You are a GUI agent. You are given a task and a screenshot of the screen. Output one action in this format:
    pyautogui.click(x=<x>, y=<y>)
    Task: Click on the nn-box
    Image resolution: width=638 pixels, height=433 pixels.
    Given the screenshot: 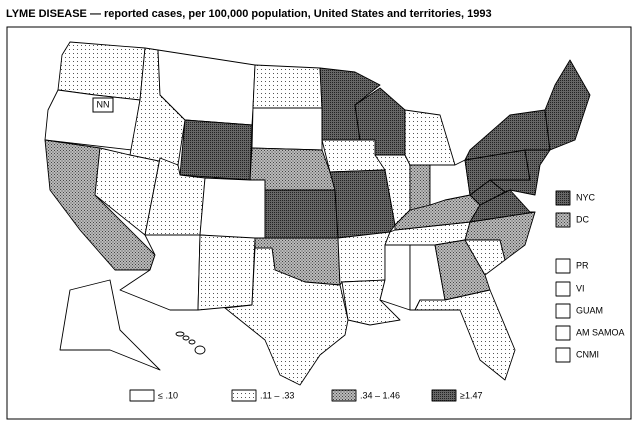 What is the action you would take?
    pyautogui.click(x=103, y=105)
    